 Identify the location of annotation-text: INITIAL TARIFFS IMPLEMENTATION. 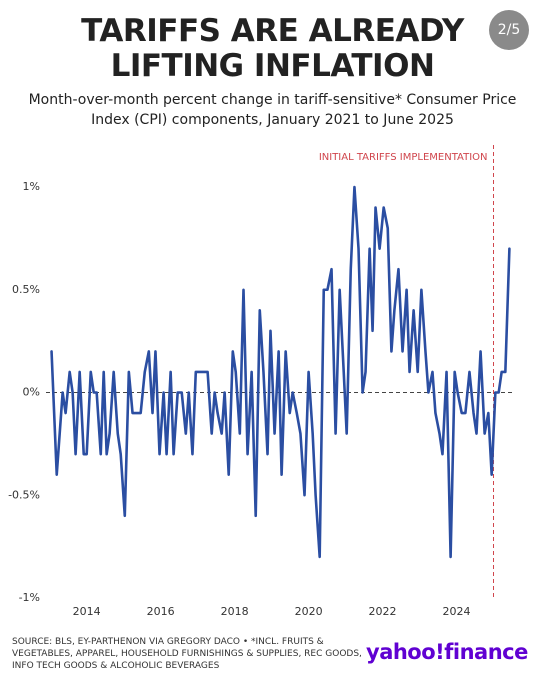
(403, 157).